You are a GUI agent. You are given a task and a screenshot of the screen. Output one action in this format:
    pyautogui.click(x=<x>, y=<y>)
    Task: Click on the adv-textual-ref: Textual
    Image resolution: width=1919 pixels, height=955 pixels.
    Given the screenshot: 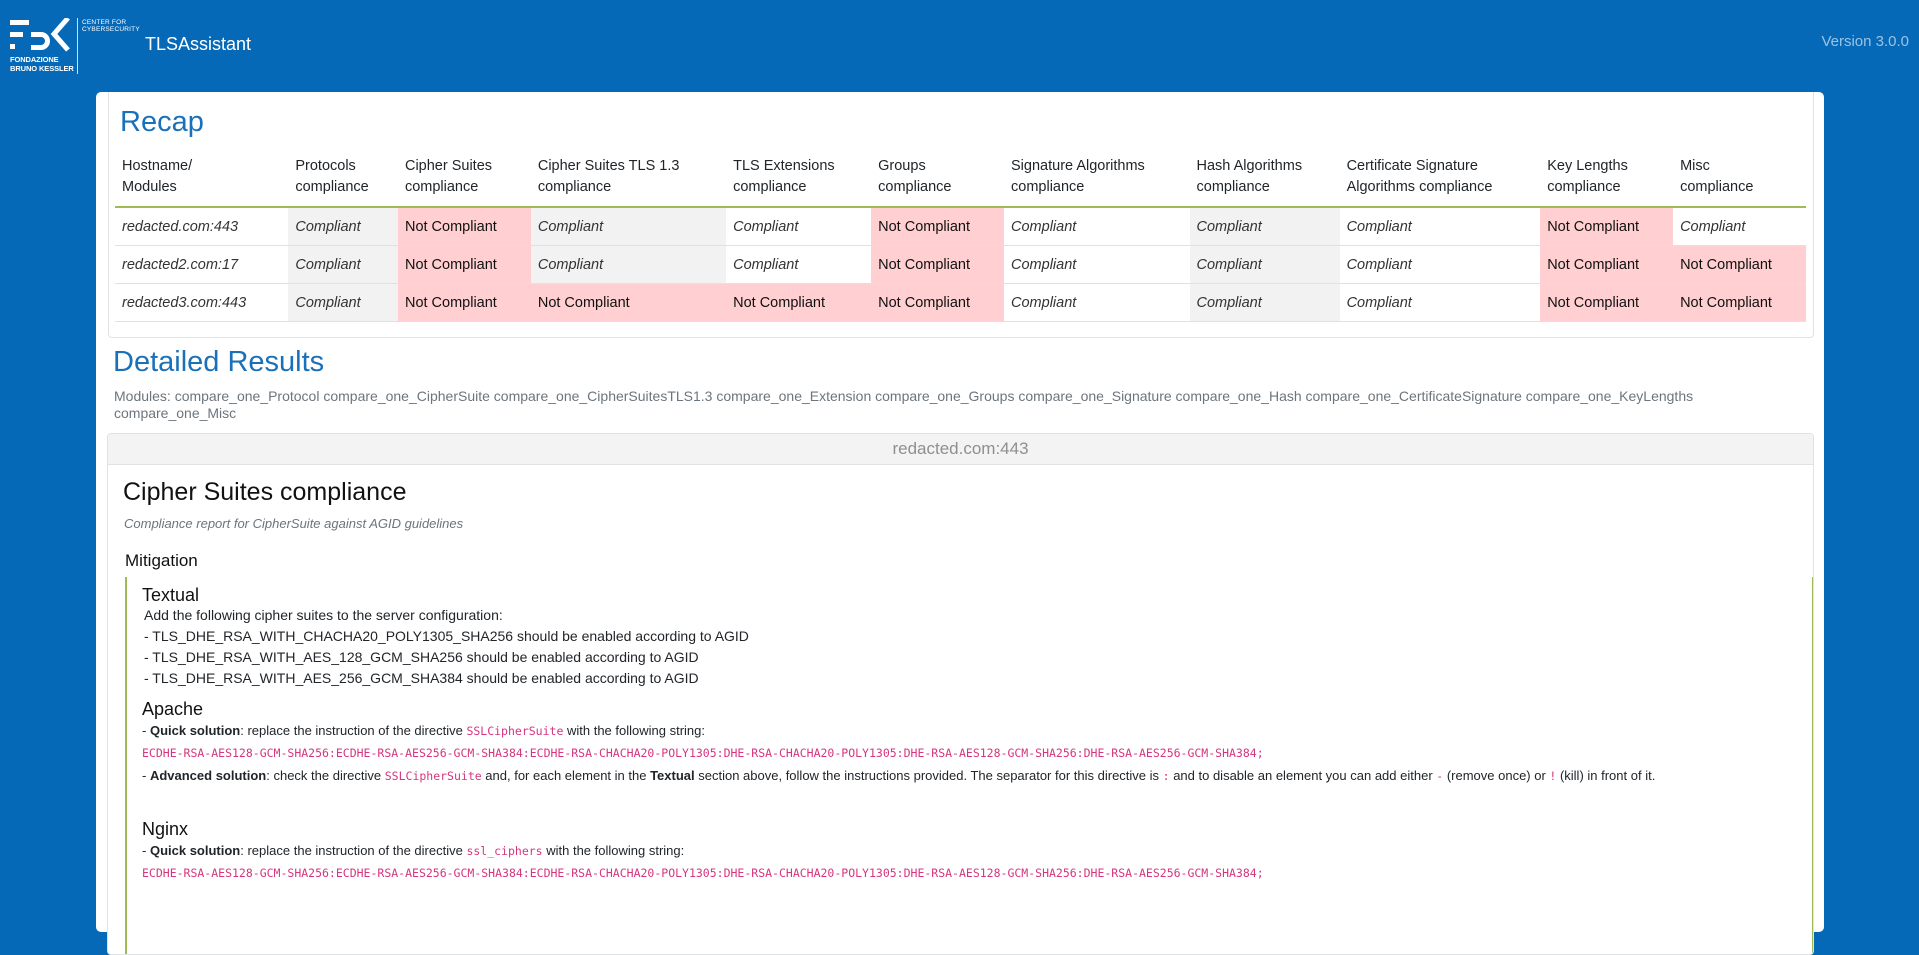 What is the action you would take?
    pyautogui.click(x=672, y=775)
    